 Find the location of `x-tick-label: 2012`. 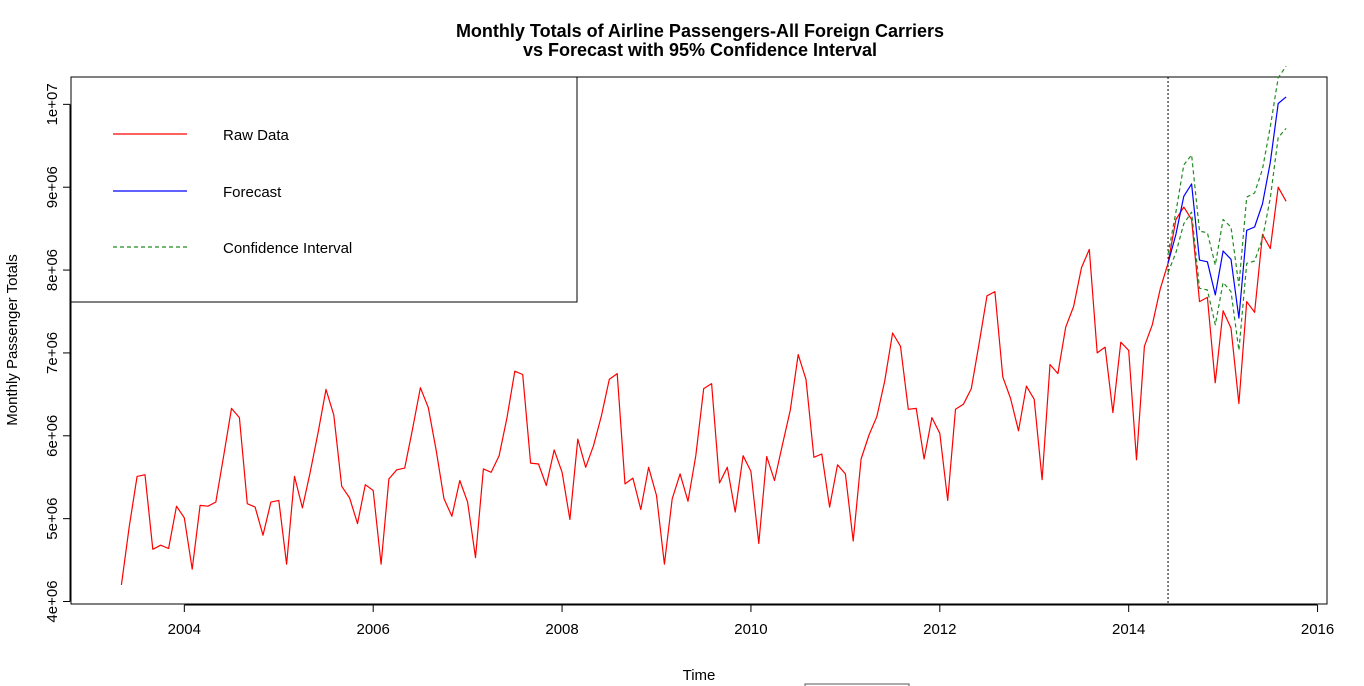

x-tick-label: 2012 is located at coordinates (939, 629).